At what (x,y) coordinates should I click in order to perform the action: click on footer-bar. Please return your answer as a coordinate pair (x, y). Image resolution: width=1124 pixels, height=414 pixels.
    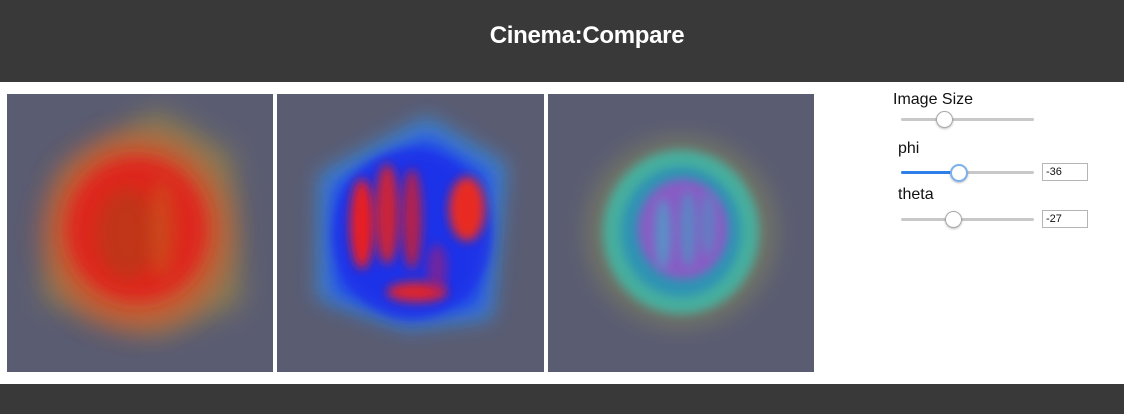
    Looking at the image, I should click on (562, 399).